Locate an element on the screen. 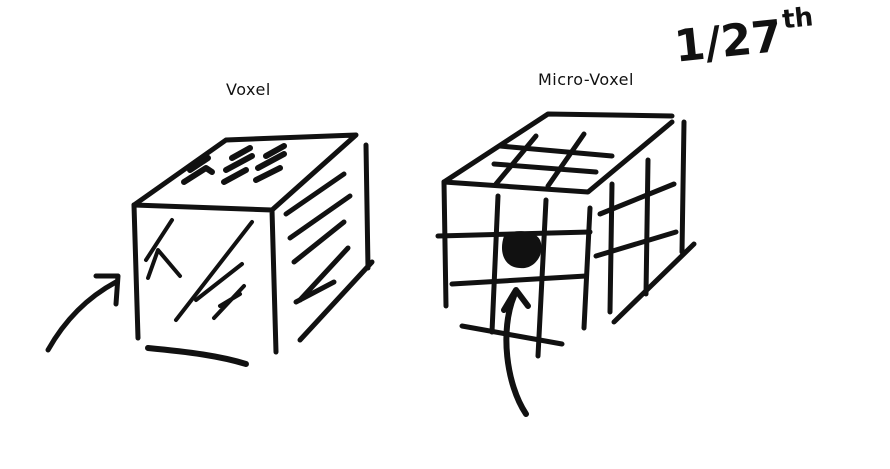  micro-voxel-arrow is located at coordinates (516, 352).